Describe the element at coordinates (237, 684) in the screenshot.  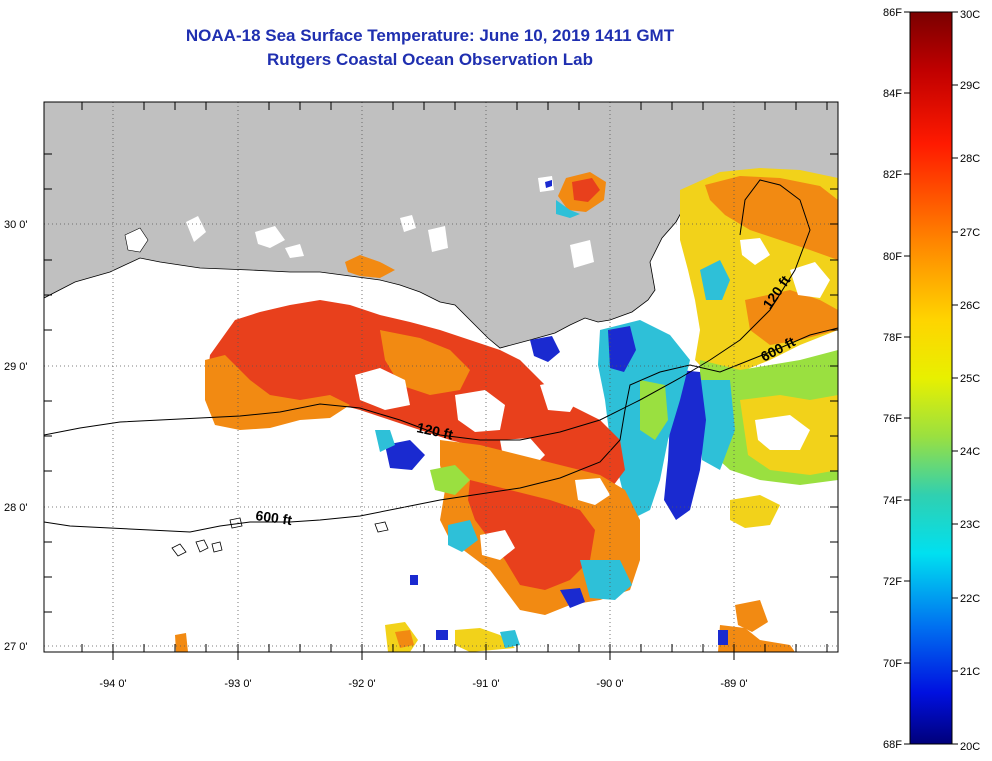
I see `lon-label-93: -93 0'` at that location.